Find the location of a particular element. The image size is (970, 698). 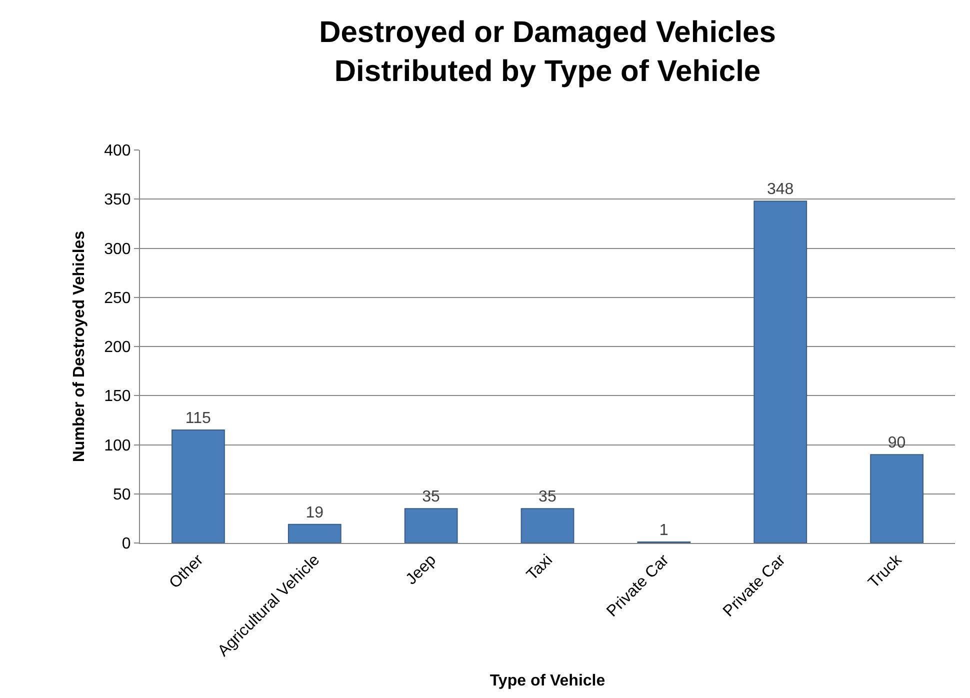

chart-title: Destroyed or Damaged Vehicles Distributed by Type of Vehicle is located at coordinates (547, 52).